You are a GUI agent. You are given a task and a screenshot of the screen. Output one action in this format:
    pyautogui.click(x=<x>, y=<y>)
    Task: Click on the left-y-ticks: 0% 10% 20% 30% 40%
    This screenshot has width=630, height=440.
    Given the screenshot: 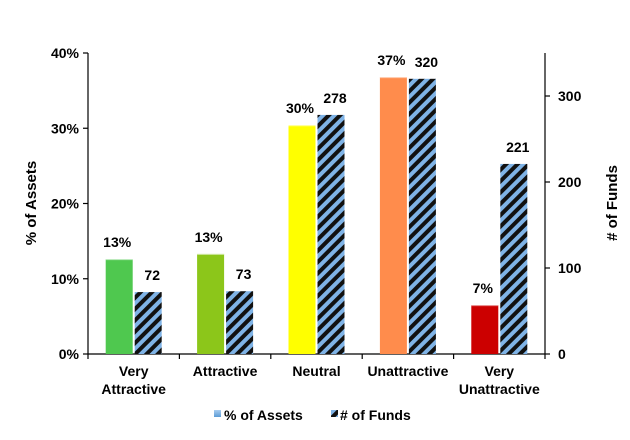 What is the action you would take?
    pyautogui.click(x=69, y=203)
    